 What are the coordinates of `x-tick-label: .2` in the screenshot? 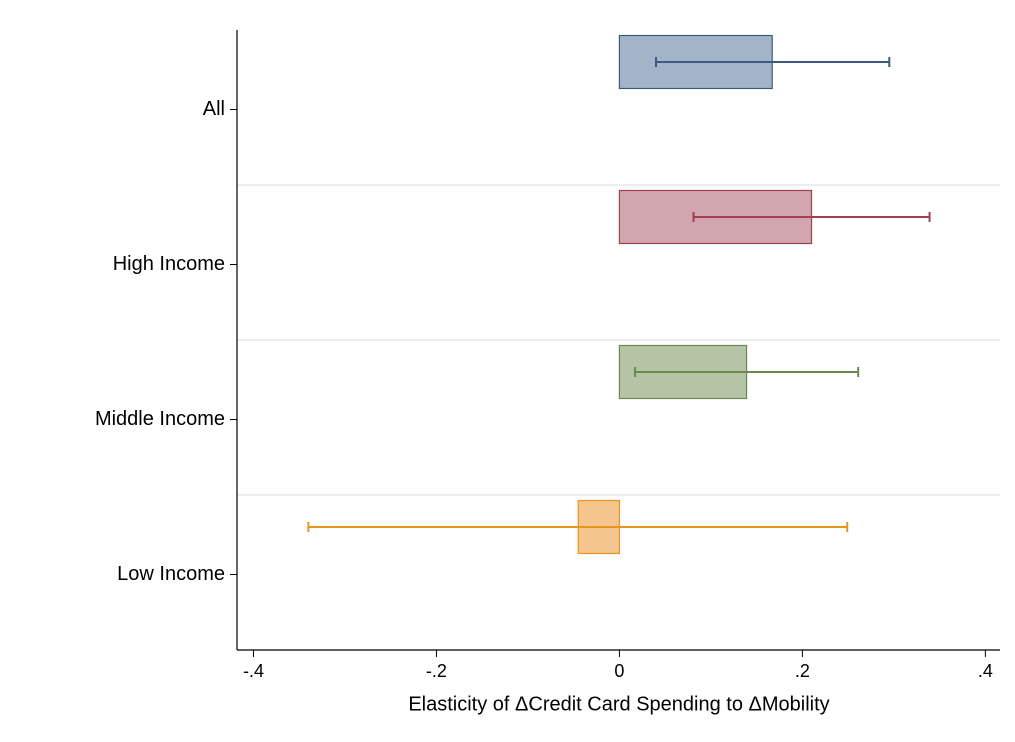 It's located at (802, 671).